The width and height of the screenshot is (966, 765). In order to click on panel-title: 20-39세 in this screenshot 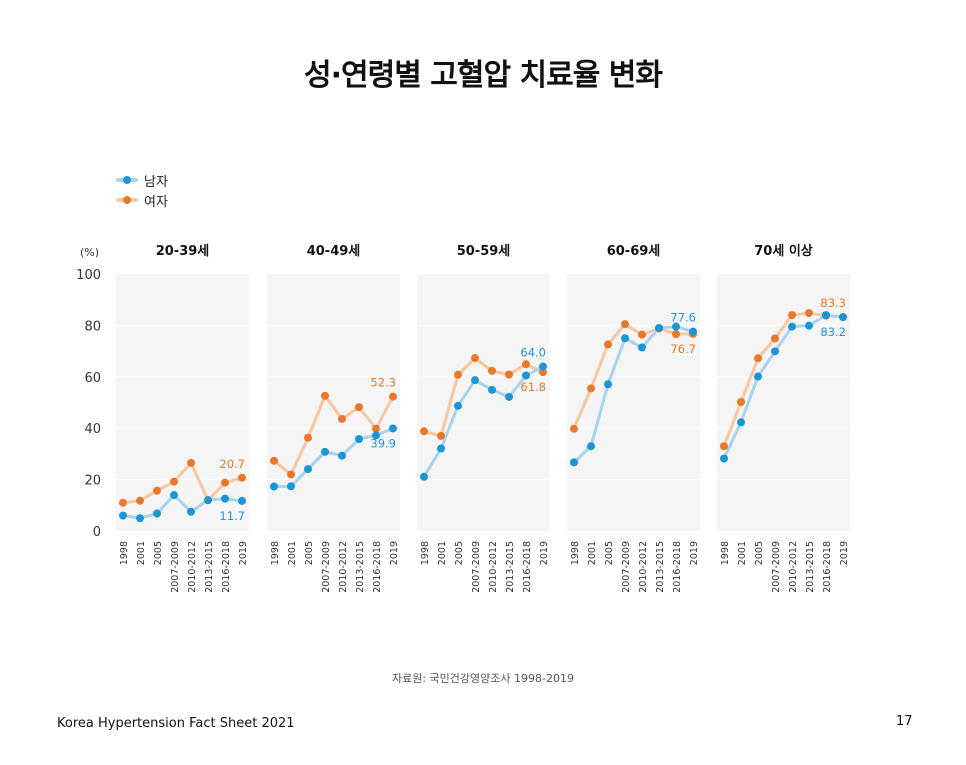, I will do `click(183, 251)`.